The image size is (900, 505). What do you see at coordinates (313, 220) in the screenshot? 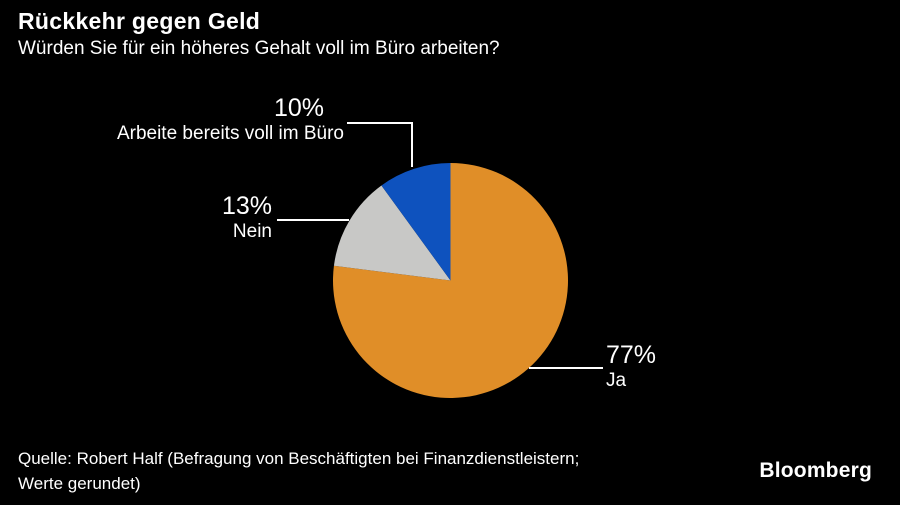
I see `leader-line-nein` at bounding box center [313, 220].